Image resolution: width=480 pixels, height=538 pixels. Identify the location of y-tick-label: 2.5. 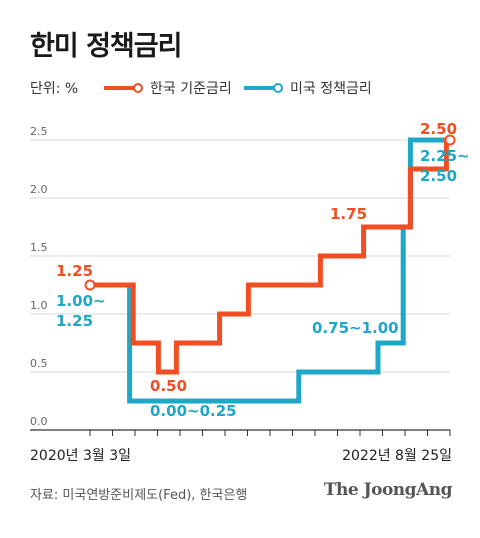
(39, 131).